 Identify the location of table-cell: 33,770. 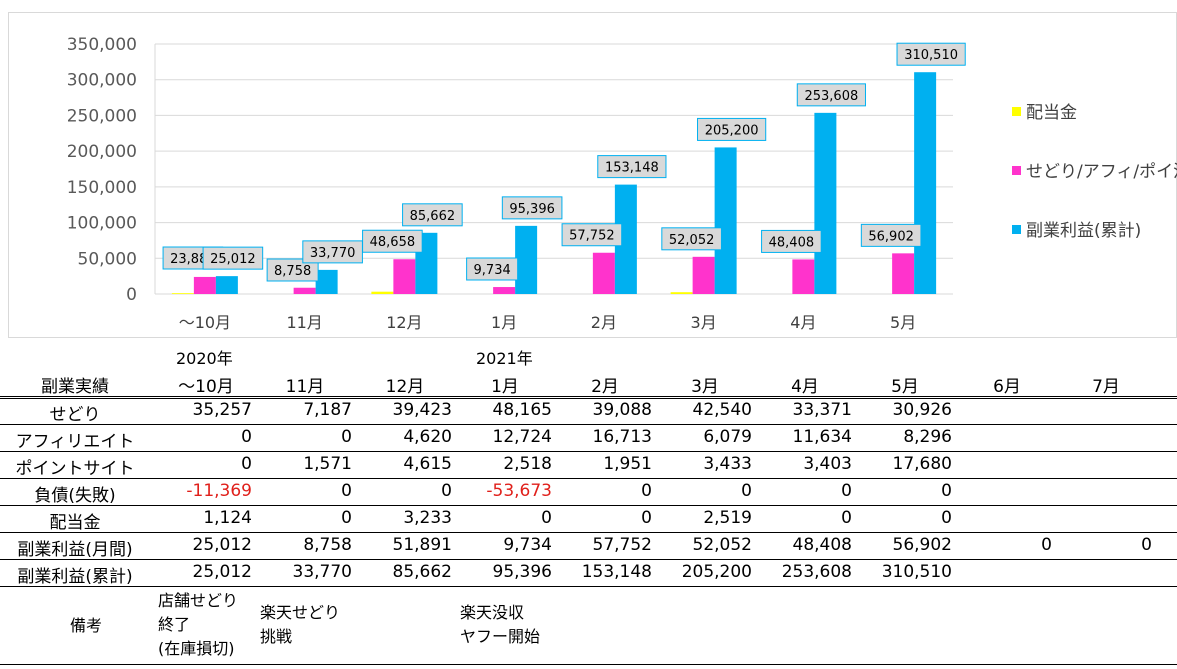
(322, 572).